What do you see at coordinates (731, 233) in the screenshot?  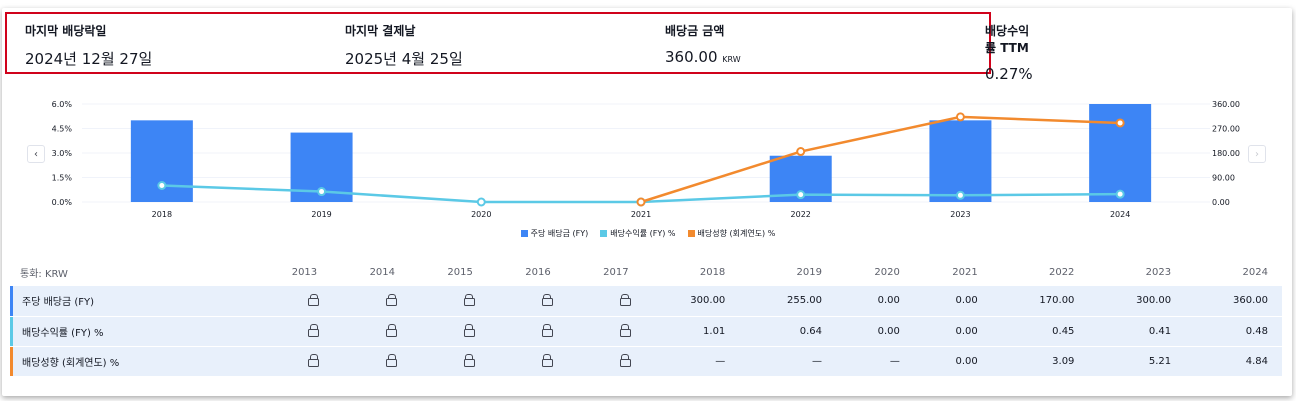 I see `legend-item: 배당성향 (회계연도) %` at bounding box center [731, 233].